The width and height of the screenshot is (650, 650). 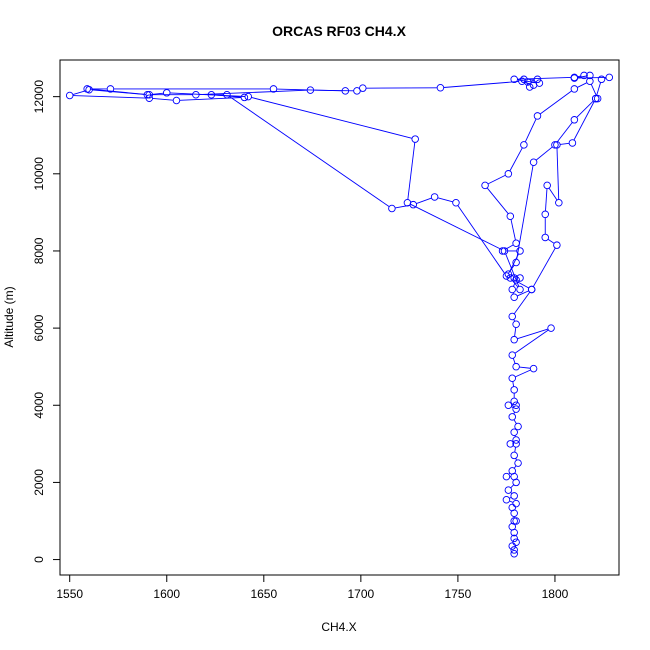 I want to click on x-tick-label: 1700, so click(x=360, y=594).